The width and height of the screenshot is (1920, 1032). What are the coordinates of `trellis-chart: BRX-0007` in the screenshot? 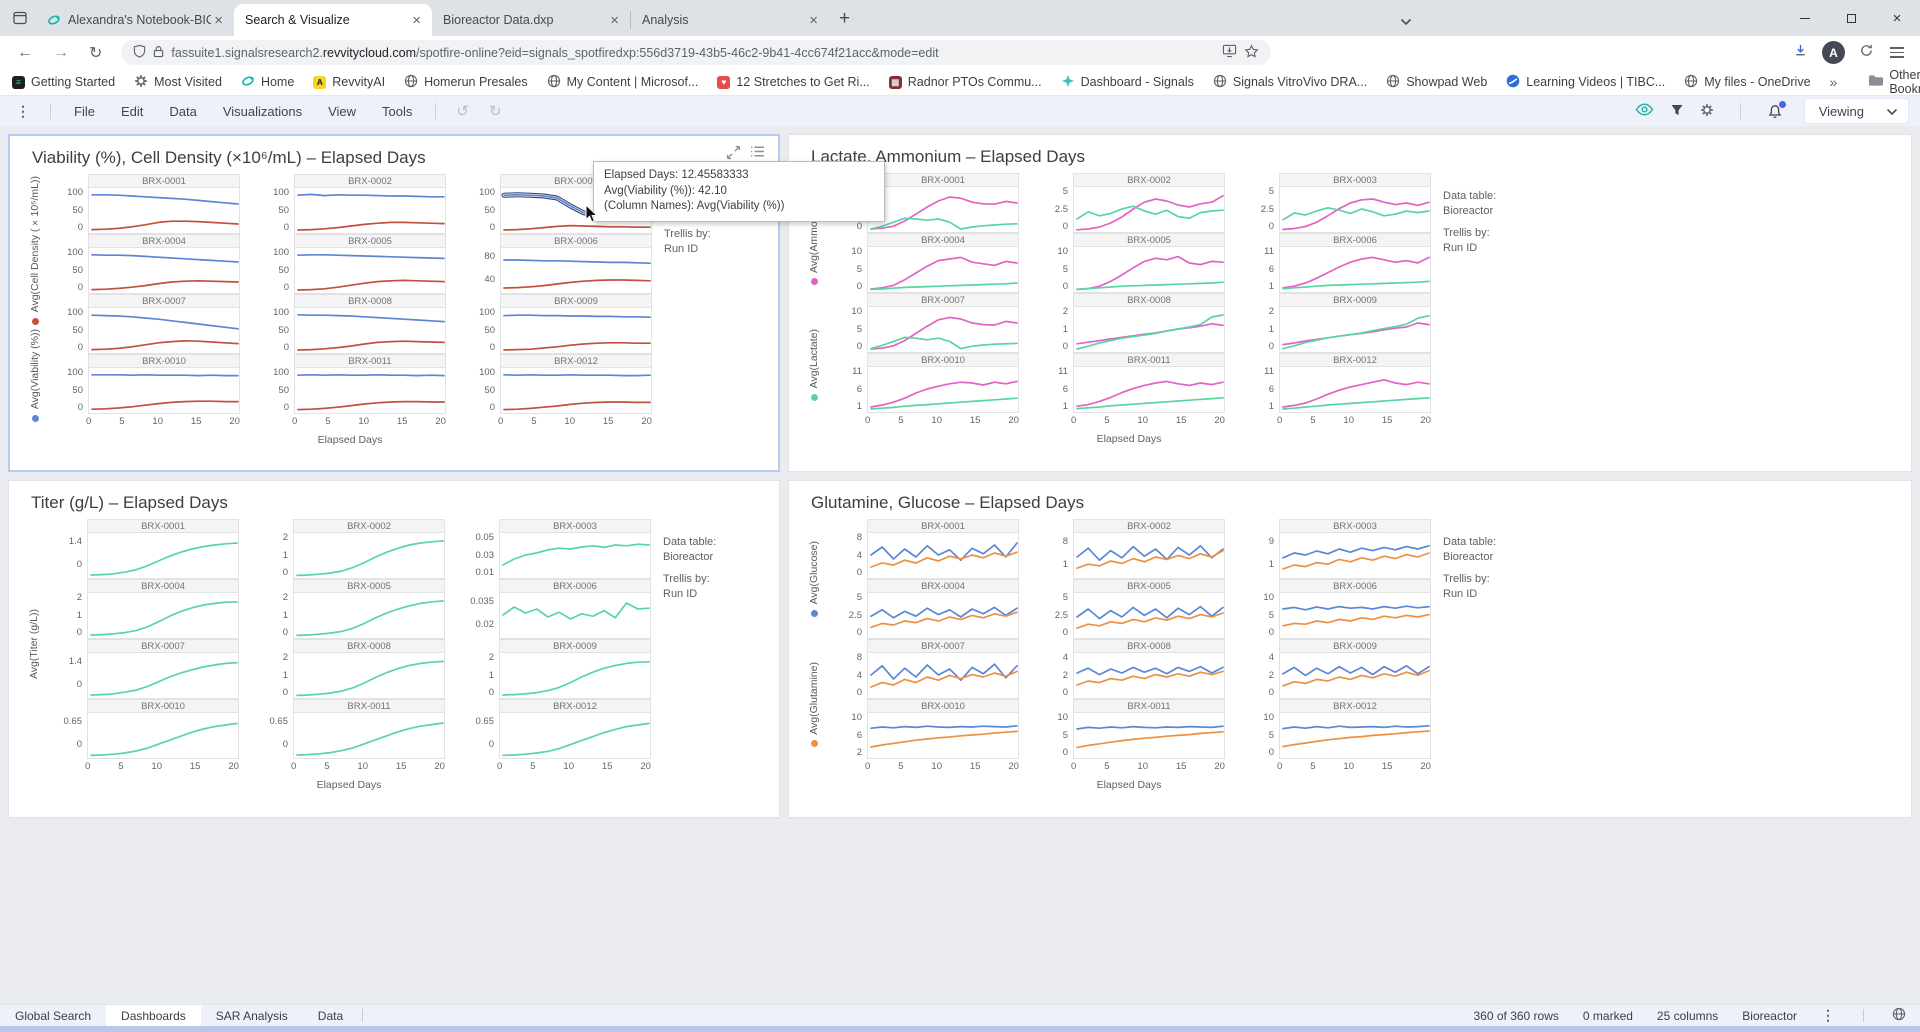 It's located at (164, 324).